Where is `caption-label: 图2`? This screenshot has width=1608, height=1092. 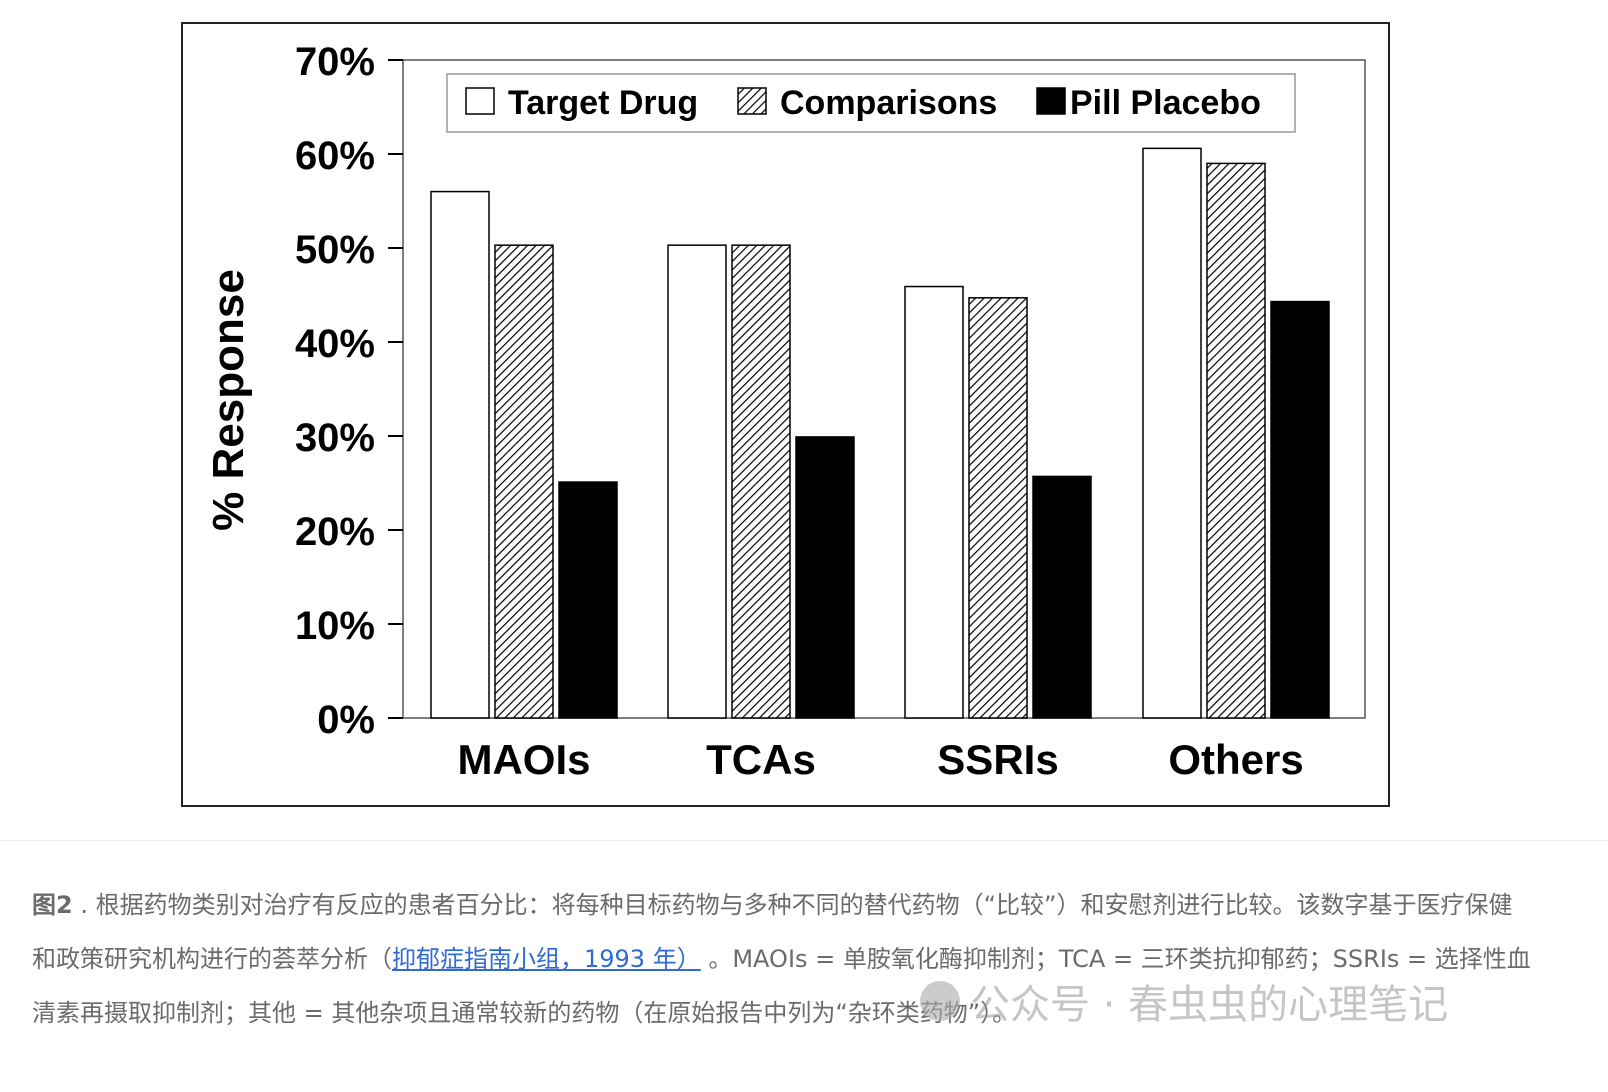
caption-label: 图2 is located at coordinates (52, 905).